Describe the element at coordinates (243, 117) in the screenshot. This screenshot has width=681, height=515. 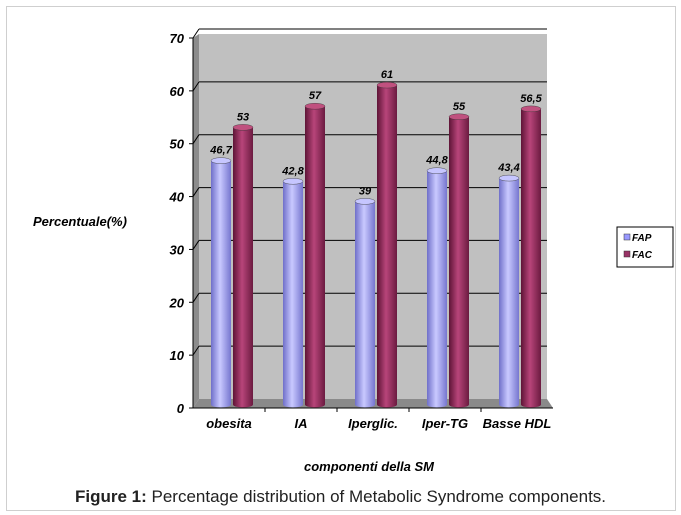
I see `data-label: 53` at that location.